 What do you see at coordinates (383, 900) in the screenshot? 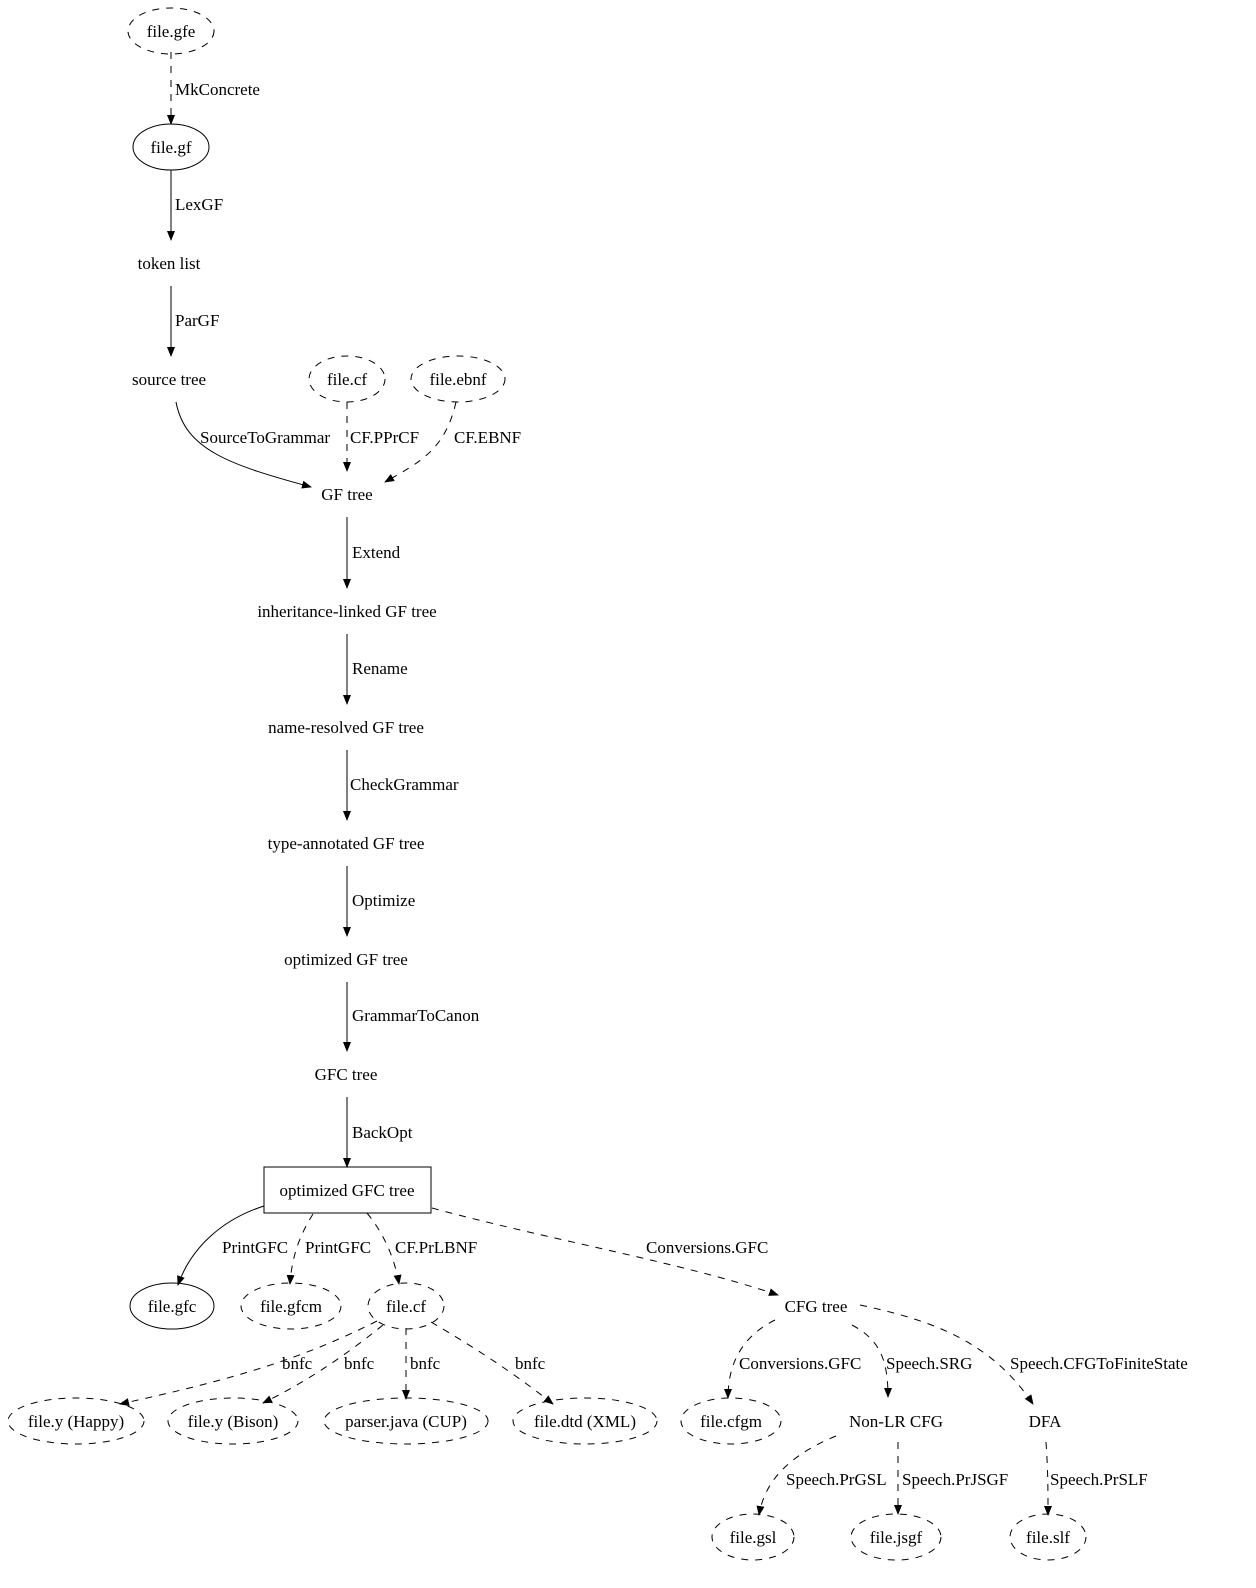
I see `edge-label: Optimize` at bounding box center [383, 900].